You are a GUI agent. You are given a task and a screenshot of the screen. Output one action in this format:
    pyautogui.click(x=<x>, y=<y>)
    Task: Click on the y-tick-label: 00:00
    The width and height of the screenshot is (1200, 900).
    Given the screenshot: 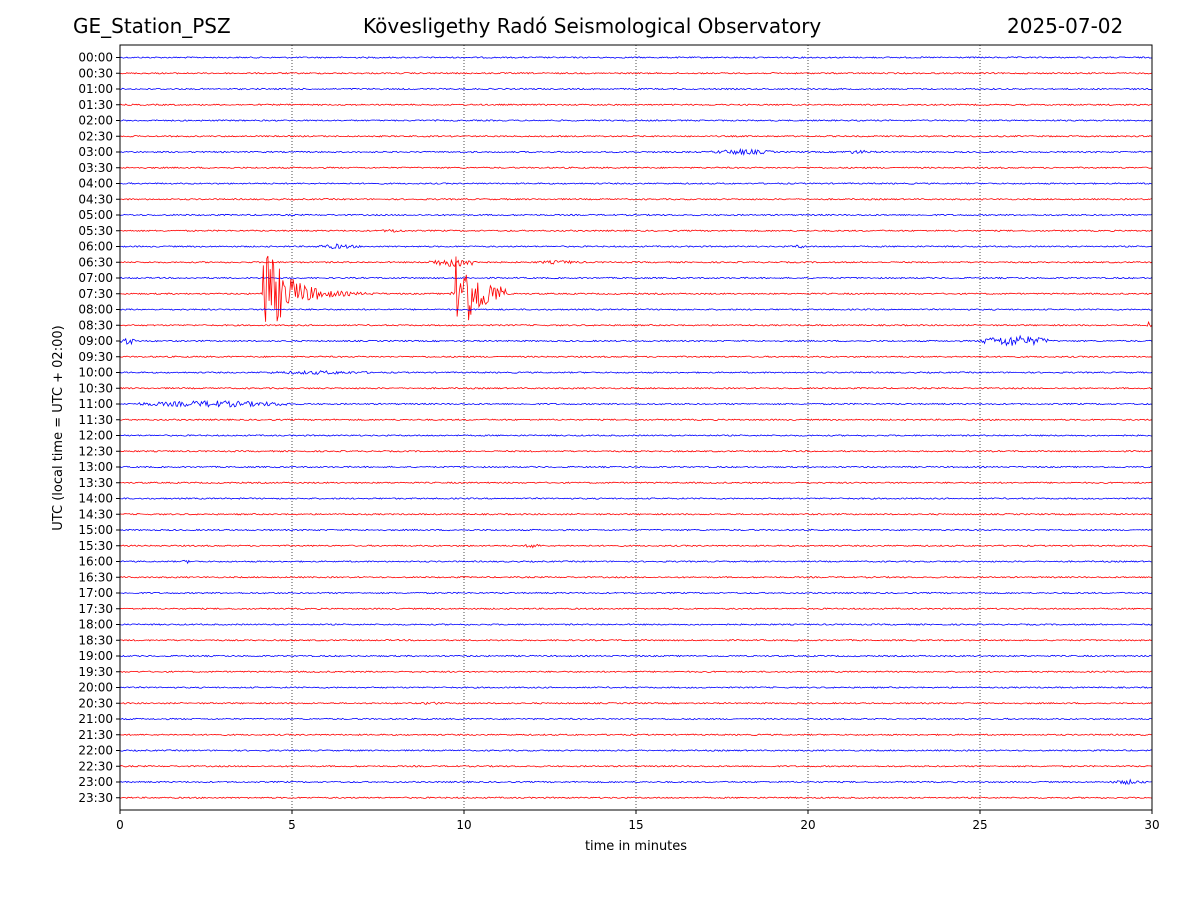 What is the action you would take?
    pyautogui.click(x=95, y=58)
    